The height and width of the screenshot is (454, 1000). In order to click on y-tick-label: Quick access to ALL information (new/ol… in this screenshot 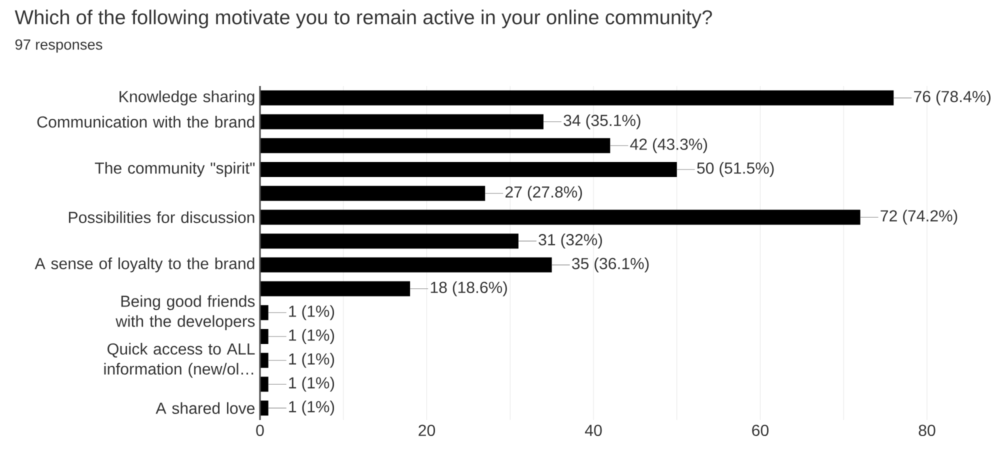, I will do `click(179, 360)`.